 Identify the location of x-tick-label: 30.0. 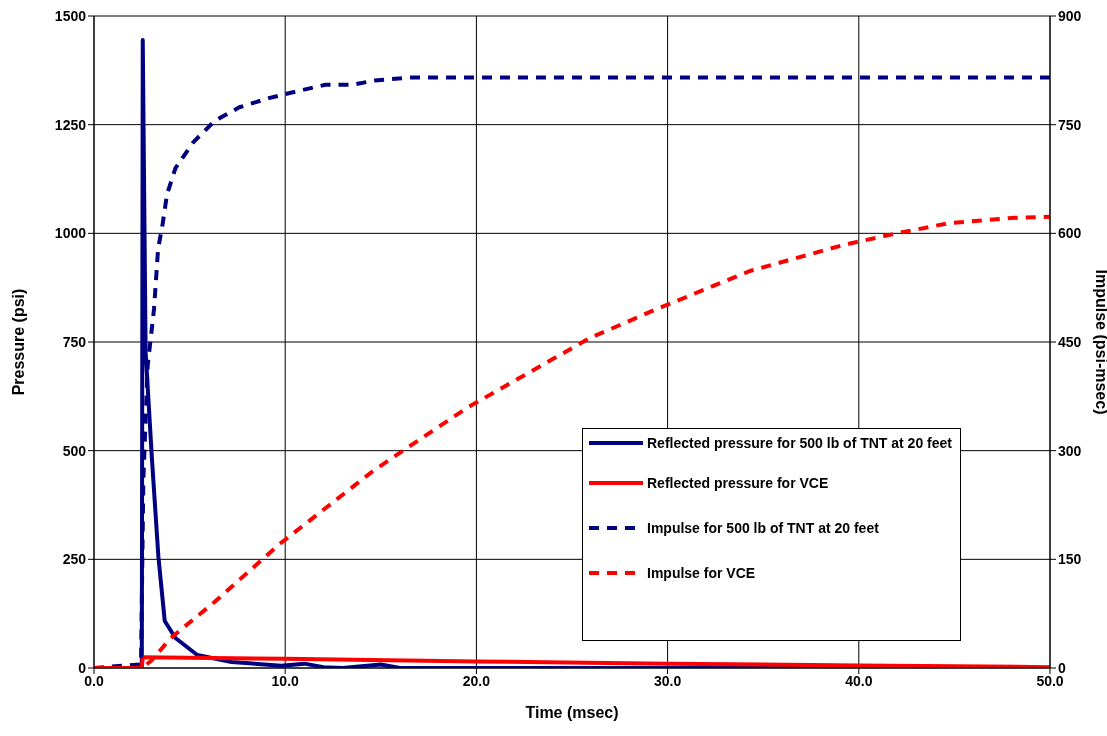
(667, 680).